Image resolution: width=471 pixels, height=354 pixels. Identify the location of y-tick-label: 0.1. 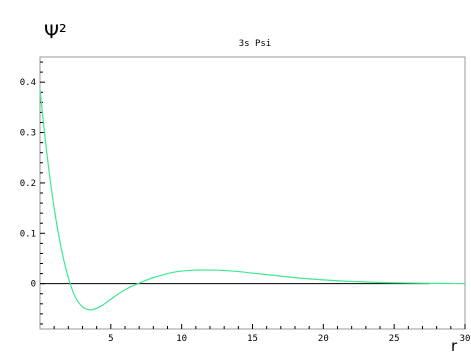
(28, 234).